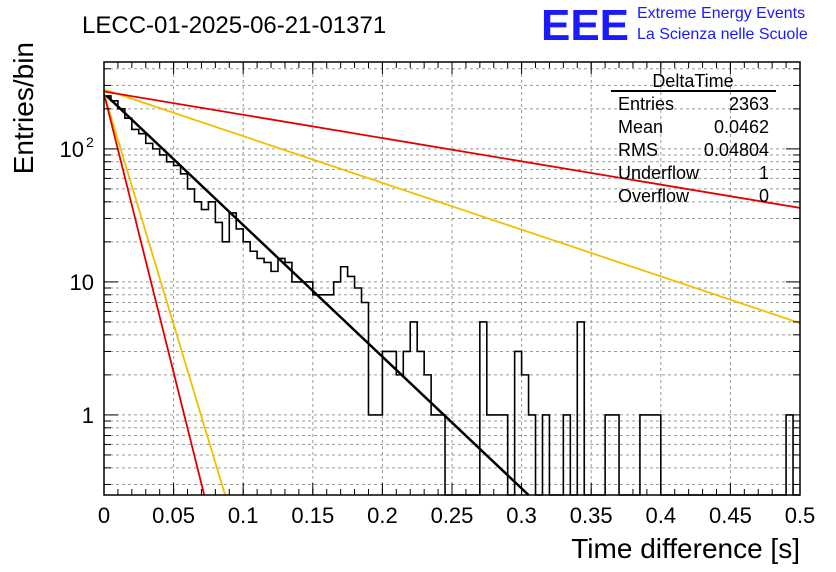 This screenshot has height=572, width=836. Describe the element at coordinates (591, 515) in the screenshot. I see `x-tick-label: 0.35` at that location.